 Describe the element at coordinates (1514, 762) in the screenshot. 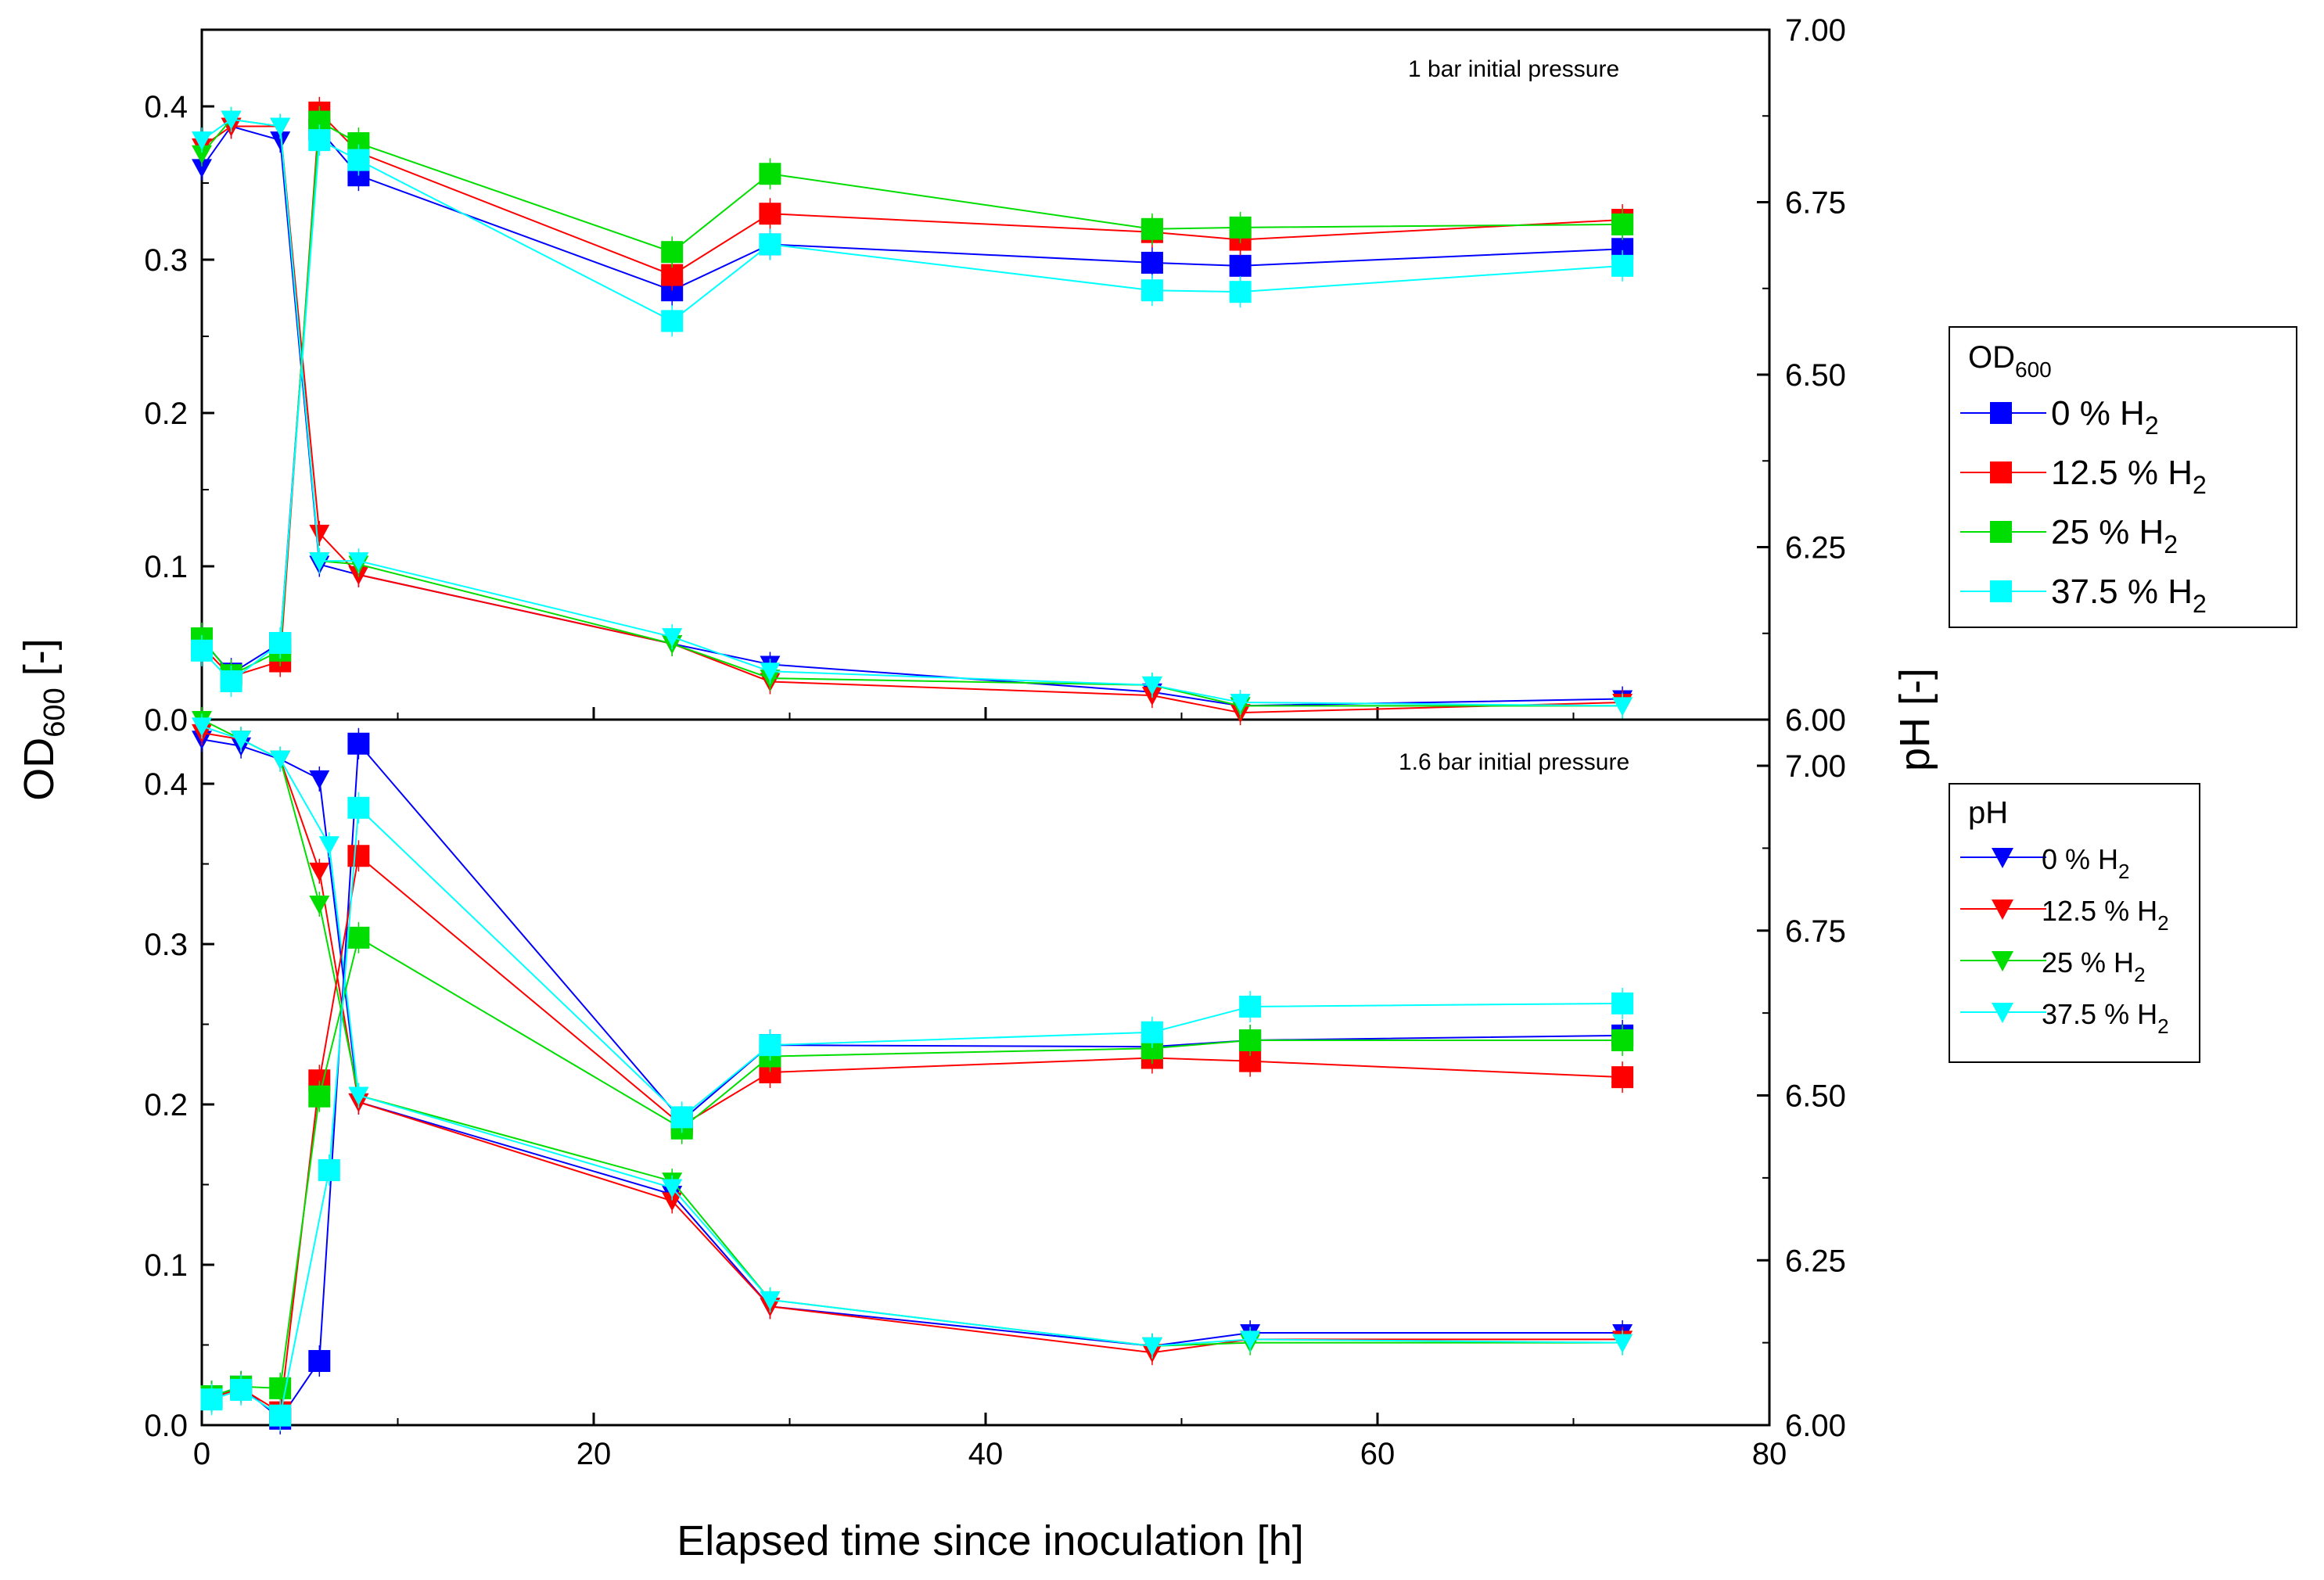

I see `bottom-panel-title: 1.6 bar initial pressure` at that location.